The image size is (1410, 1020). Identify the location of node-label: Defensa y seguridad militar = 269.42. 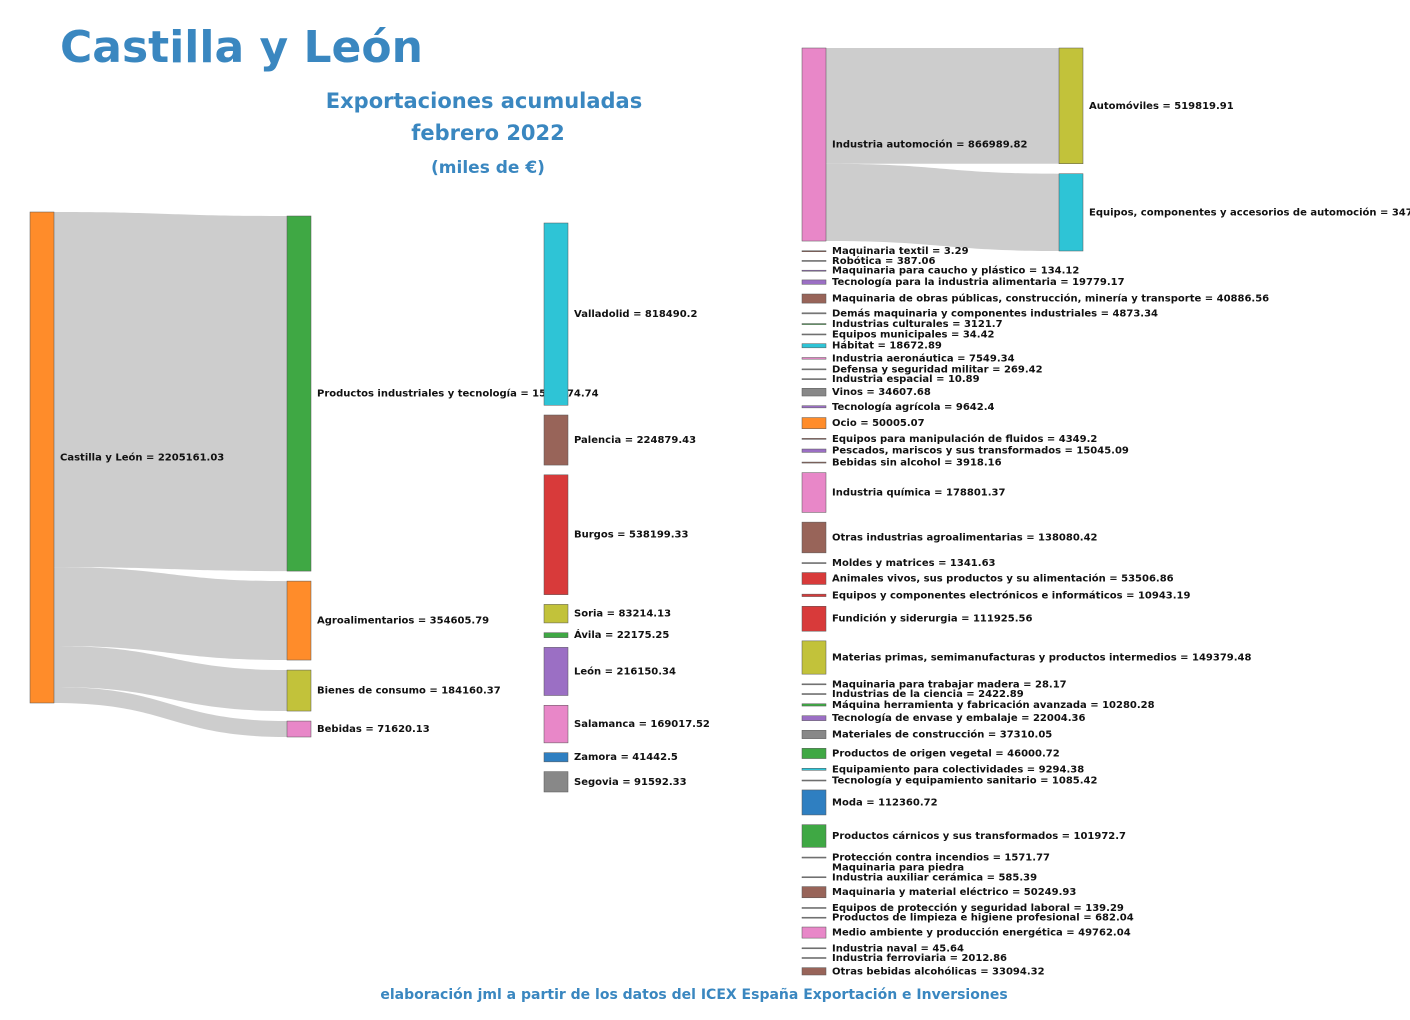
(937, 369).